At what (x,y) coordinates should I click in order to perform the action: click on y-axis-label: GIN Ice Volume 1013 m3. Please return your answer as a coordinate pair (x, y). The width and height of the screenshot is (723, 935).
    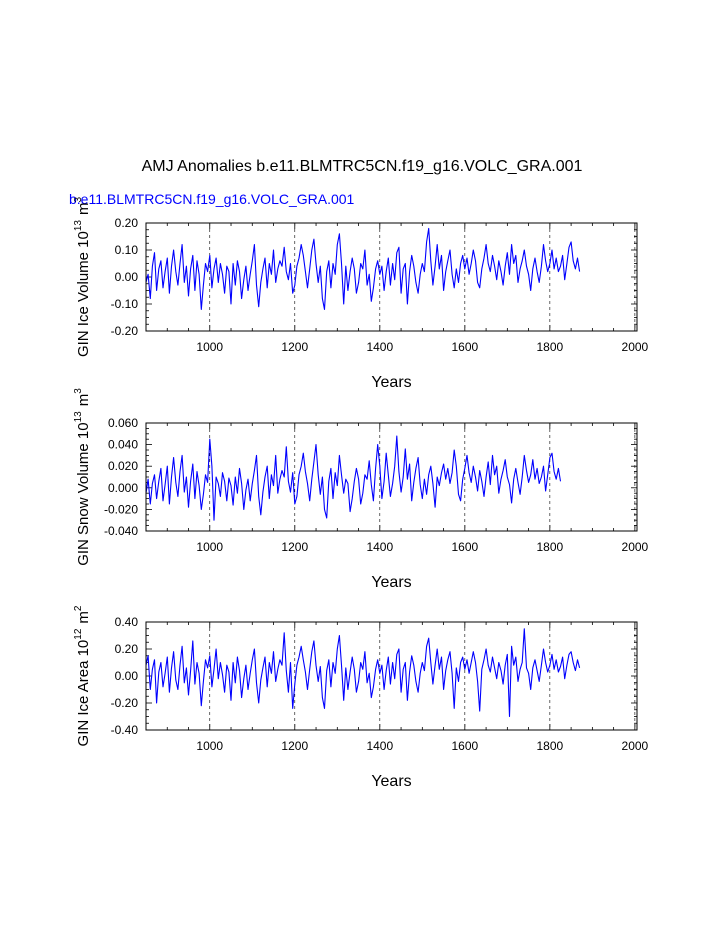
    Looking at the image, I should click on (82, 277).